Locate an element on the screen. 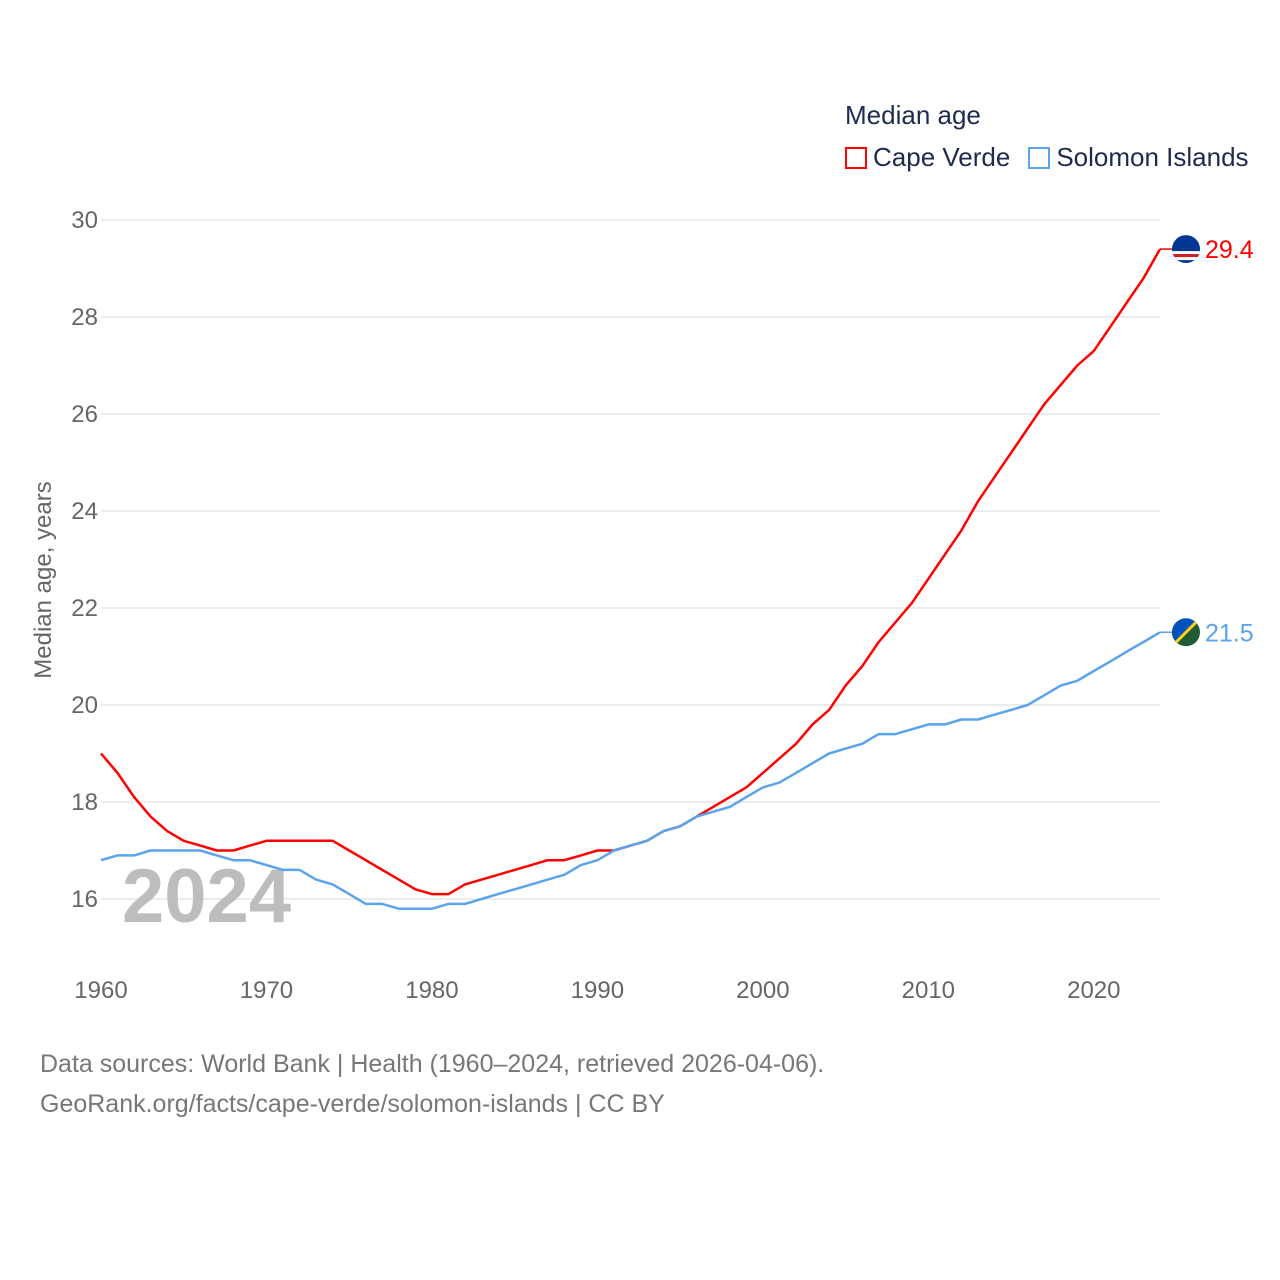 The height and width of the screenshot is (1280, 1280). y-tick-label: 30 is located at coordinates (84, 220).